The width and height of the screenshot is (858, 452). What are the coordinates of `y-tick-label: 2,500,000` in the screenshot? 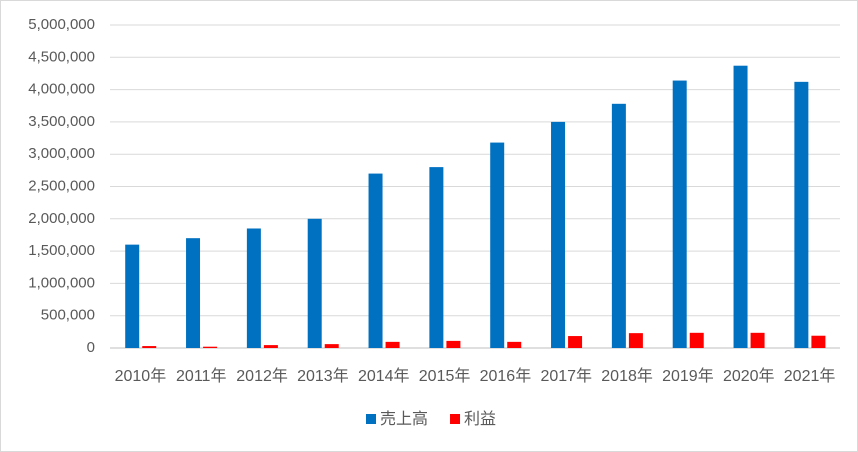 It's located at (61, 185).